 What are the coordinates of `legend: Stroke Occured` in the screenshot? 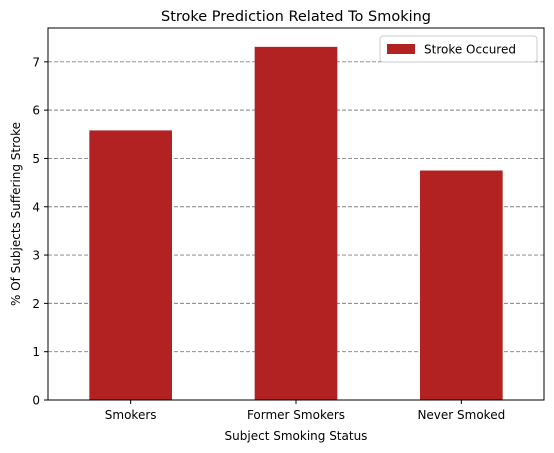 It's located at (458, 49).